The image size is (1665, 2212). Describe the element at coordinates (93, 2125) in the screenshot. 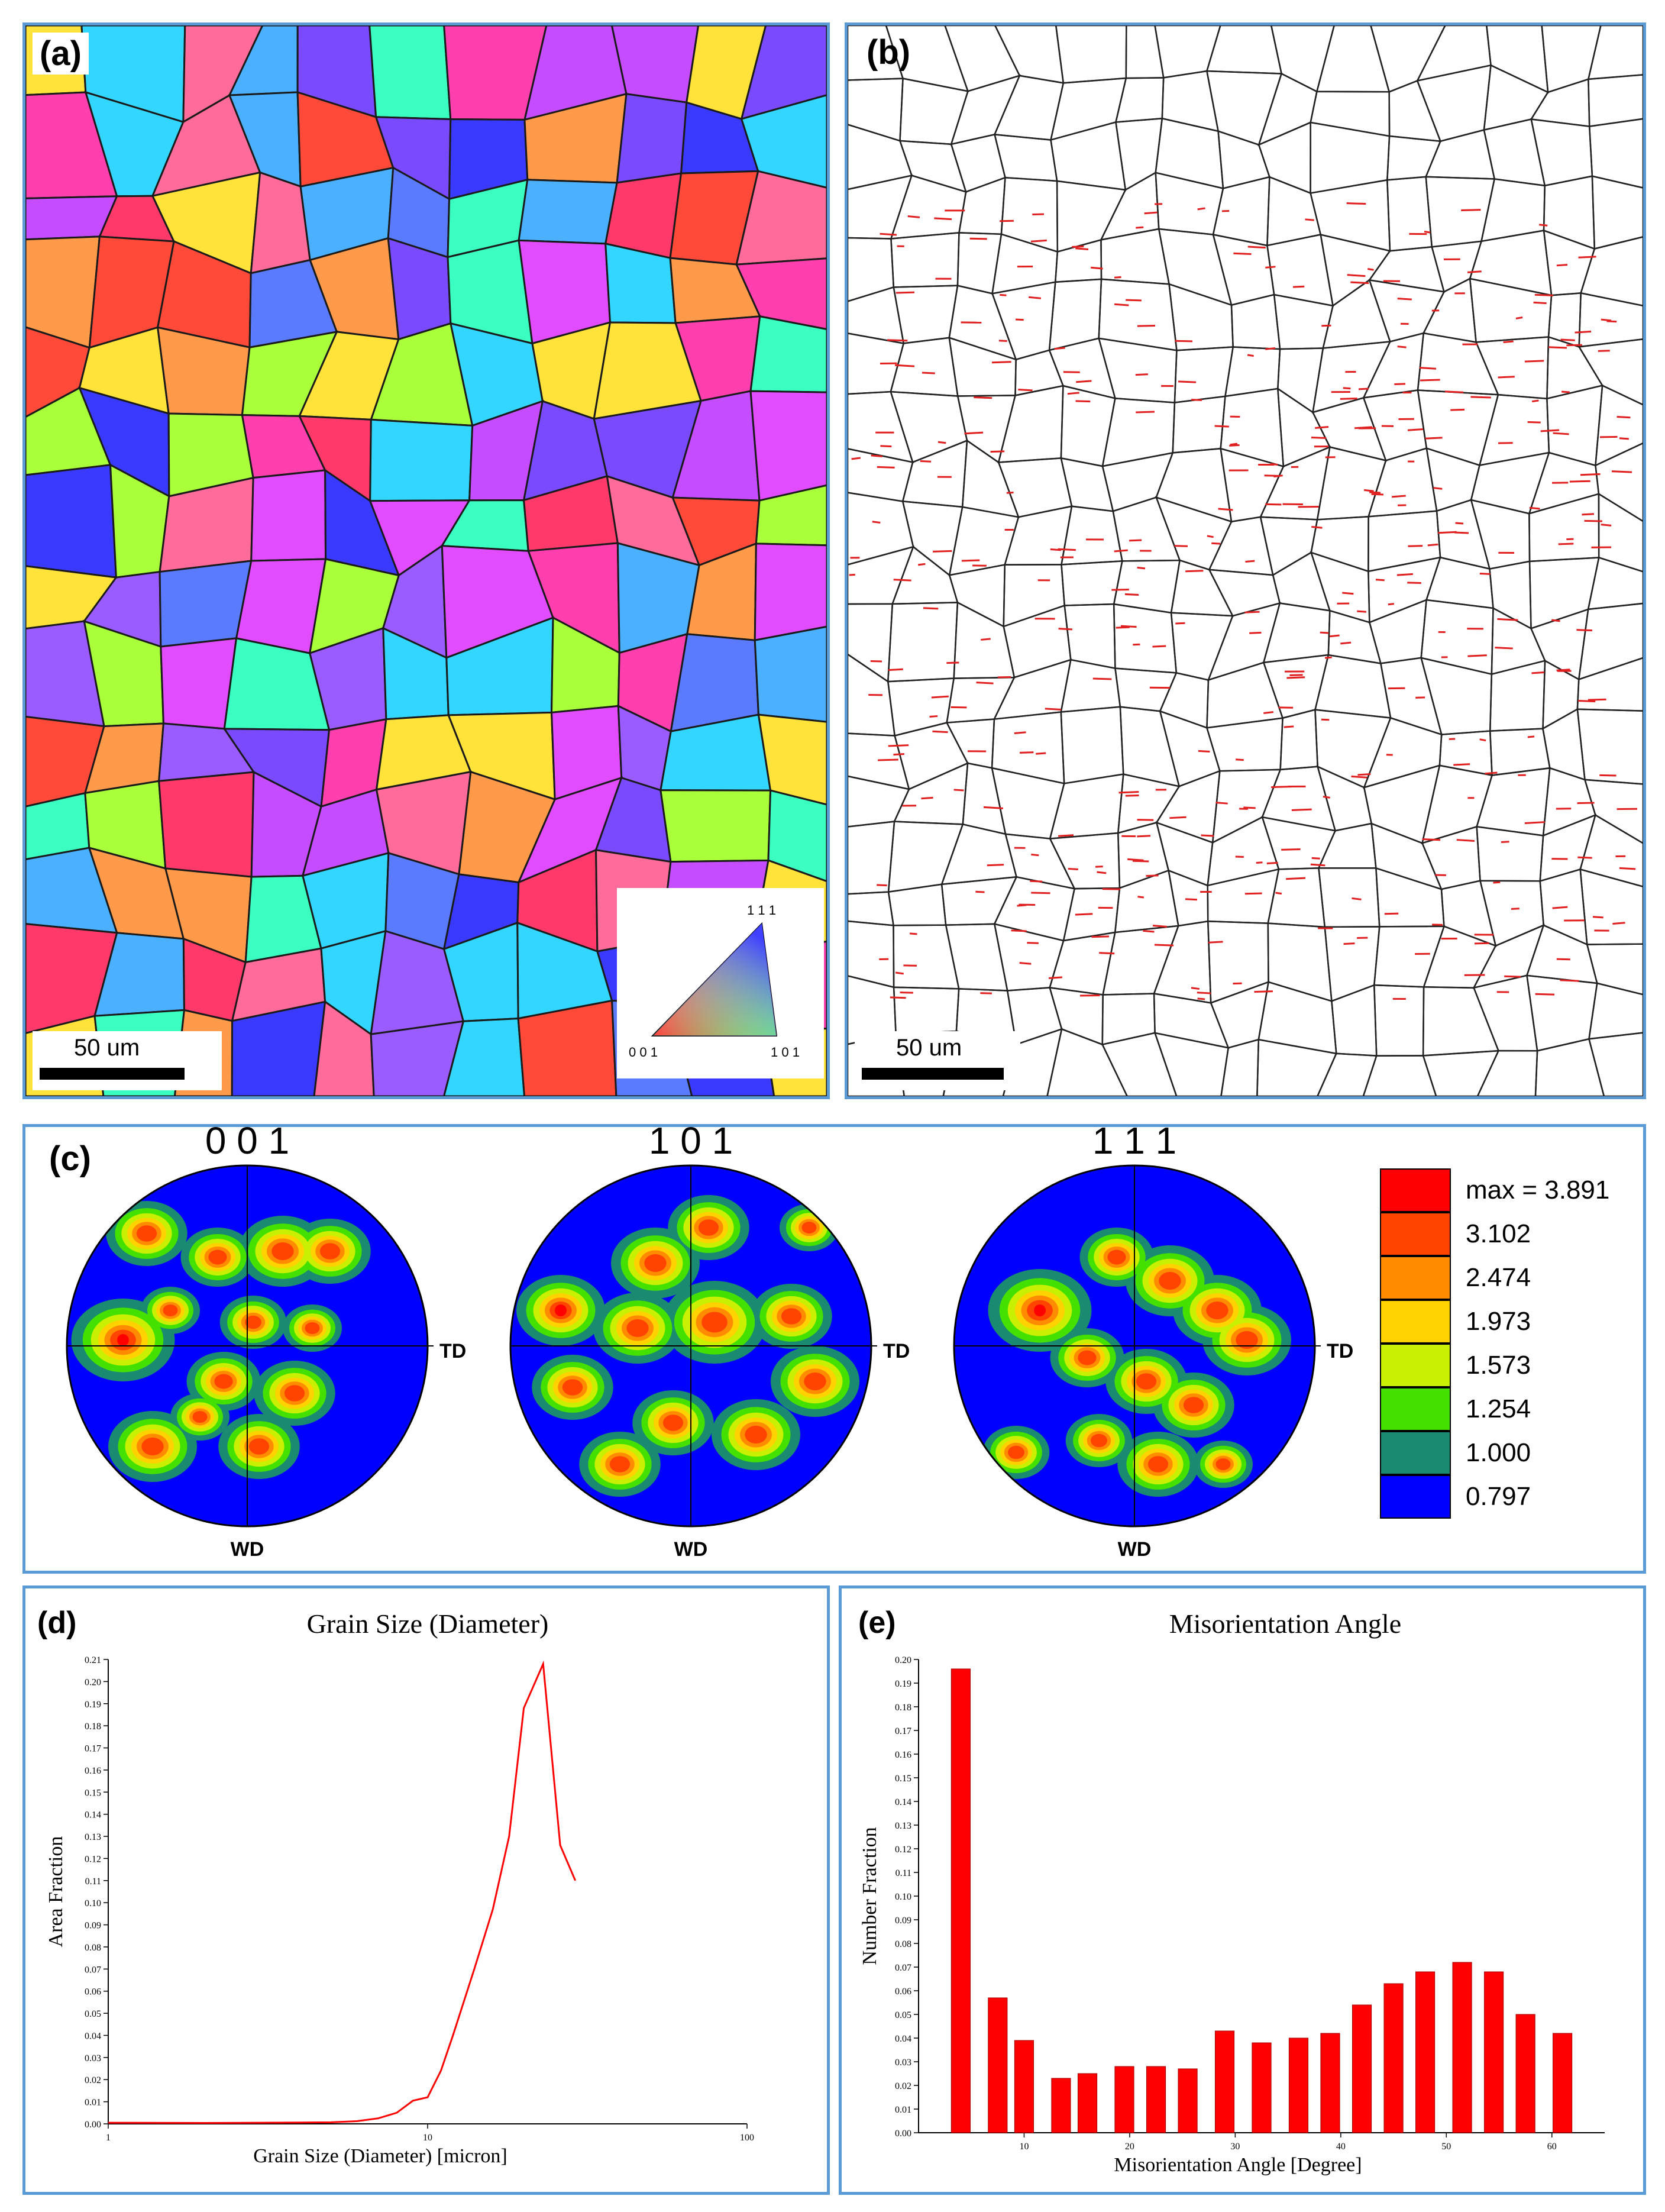

I see `y-tick-label: 0.00` at that location.